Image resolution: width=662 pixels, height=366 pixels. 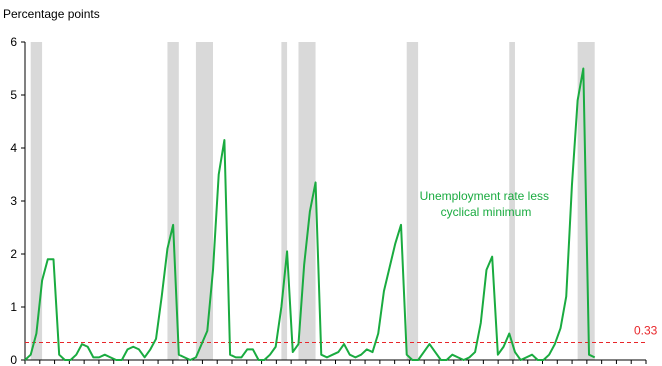 What do you see at coordinates (51, 14) in the screenshot?
I see `y-axis-label: Percentage points` at bounding box center [51, 14].